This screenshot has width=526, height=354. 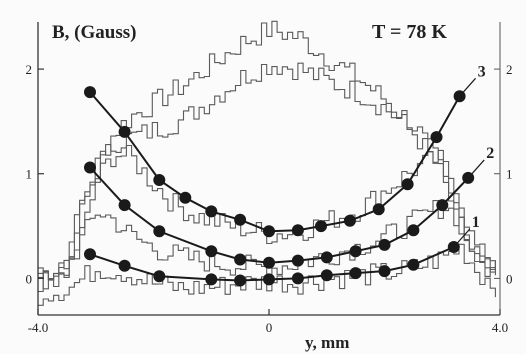 I want to click on y-axis-label: B, (Gauss), so click(x=94, y=32).